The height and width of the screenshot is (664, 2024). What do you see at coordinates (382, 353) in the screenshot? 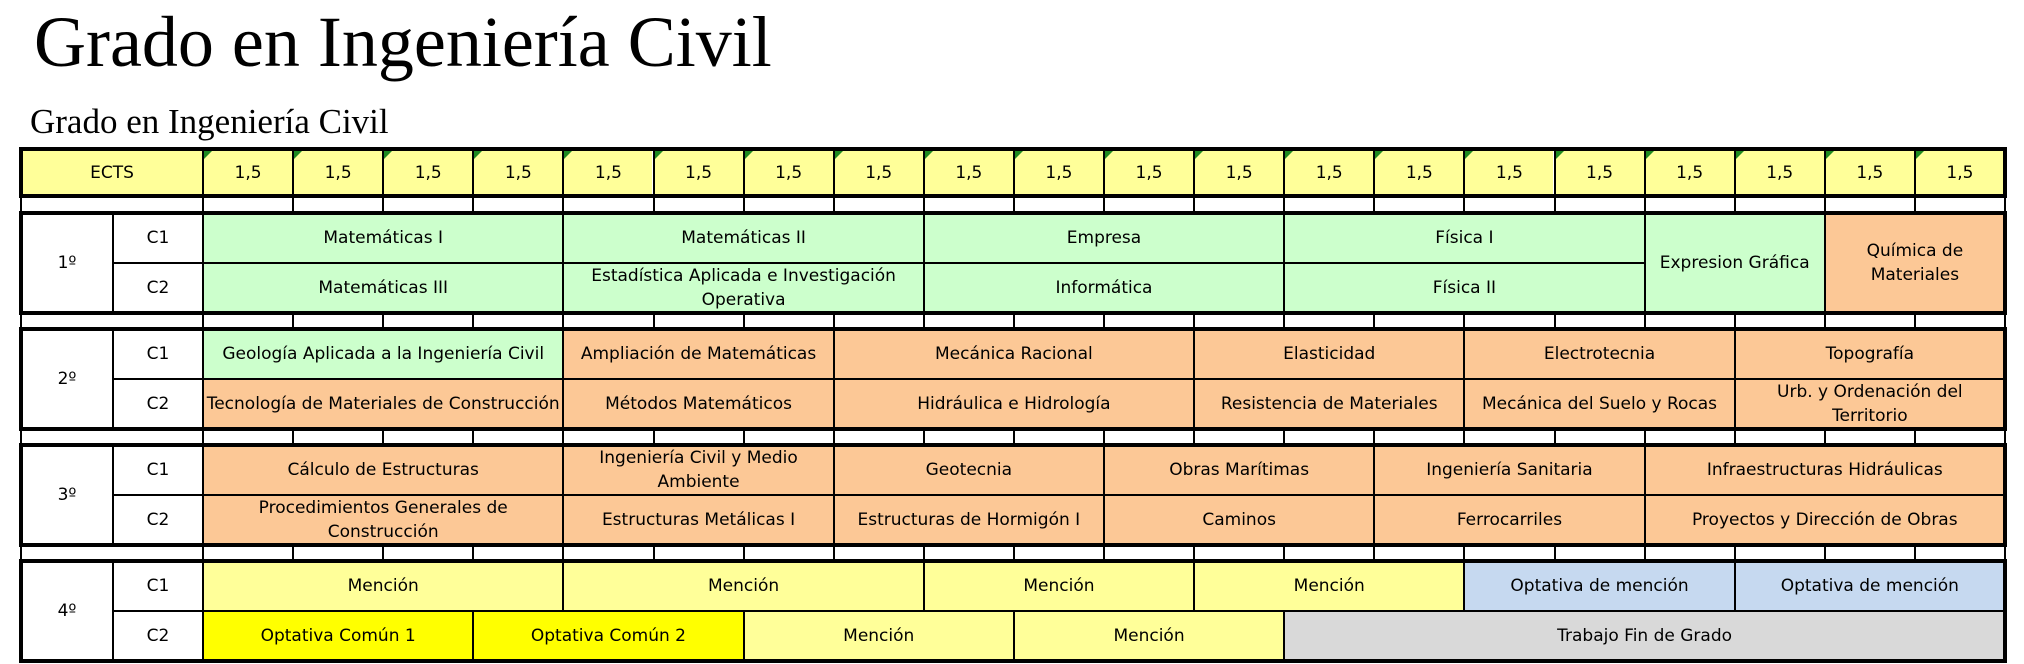
I see `course-cell: Geología Aplicada a la Ingeniería Civil` at bounding box center [382, 353].